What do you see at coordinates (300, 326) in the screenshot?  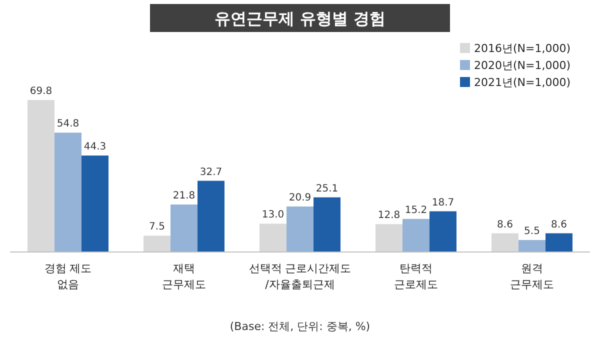 I see `text: (Base: 전체, 단위: 중복, %)` at bounding box center [300, 326].